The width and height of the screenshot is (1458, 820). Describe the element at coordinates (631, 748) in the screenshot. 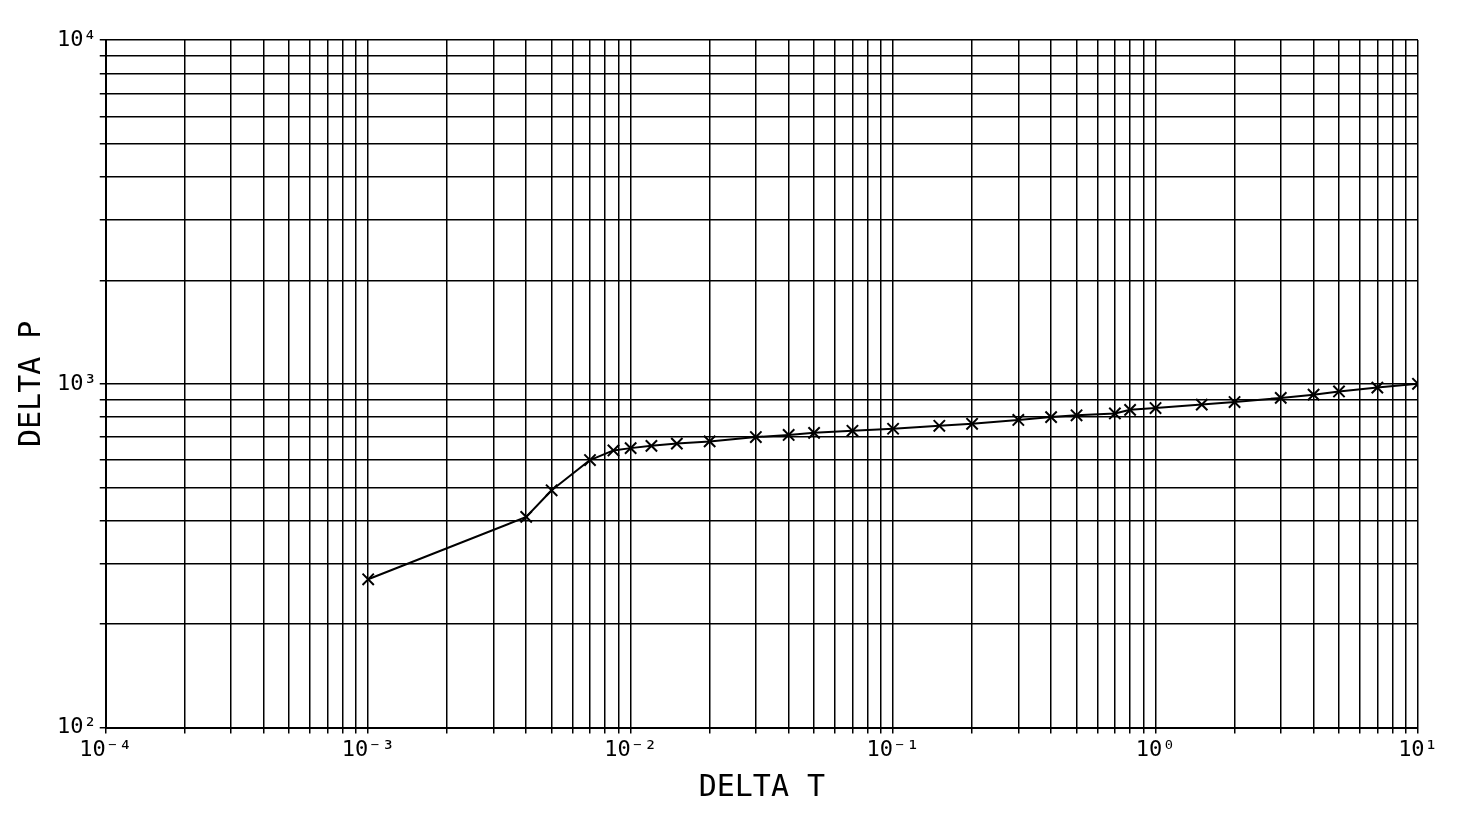

I see `x-tick-label: 10⁻²` at that location.